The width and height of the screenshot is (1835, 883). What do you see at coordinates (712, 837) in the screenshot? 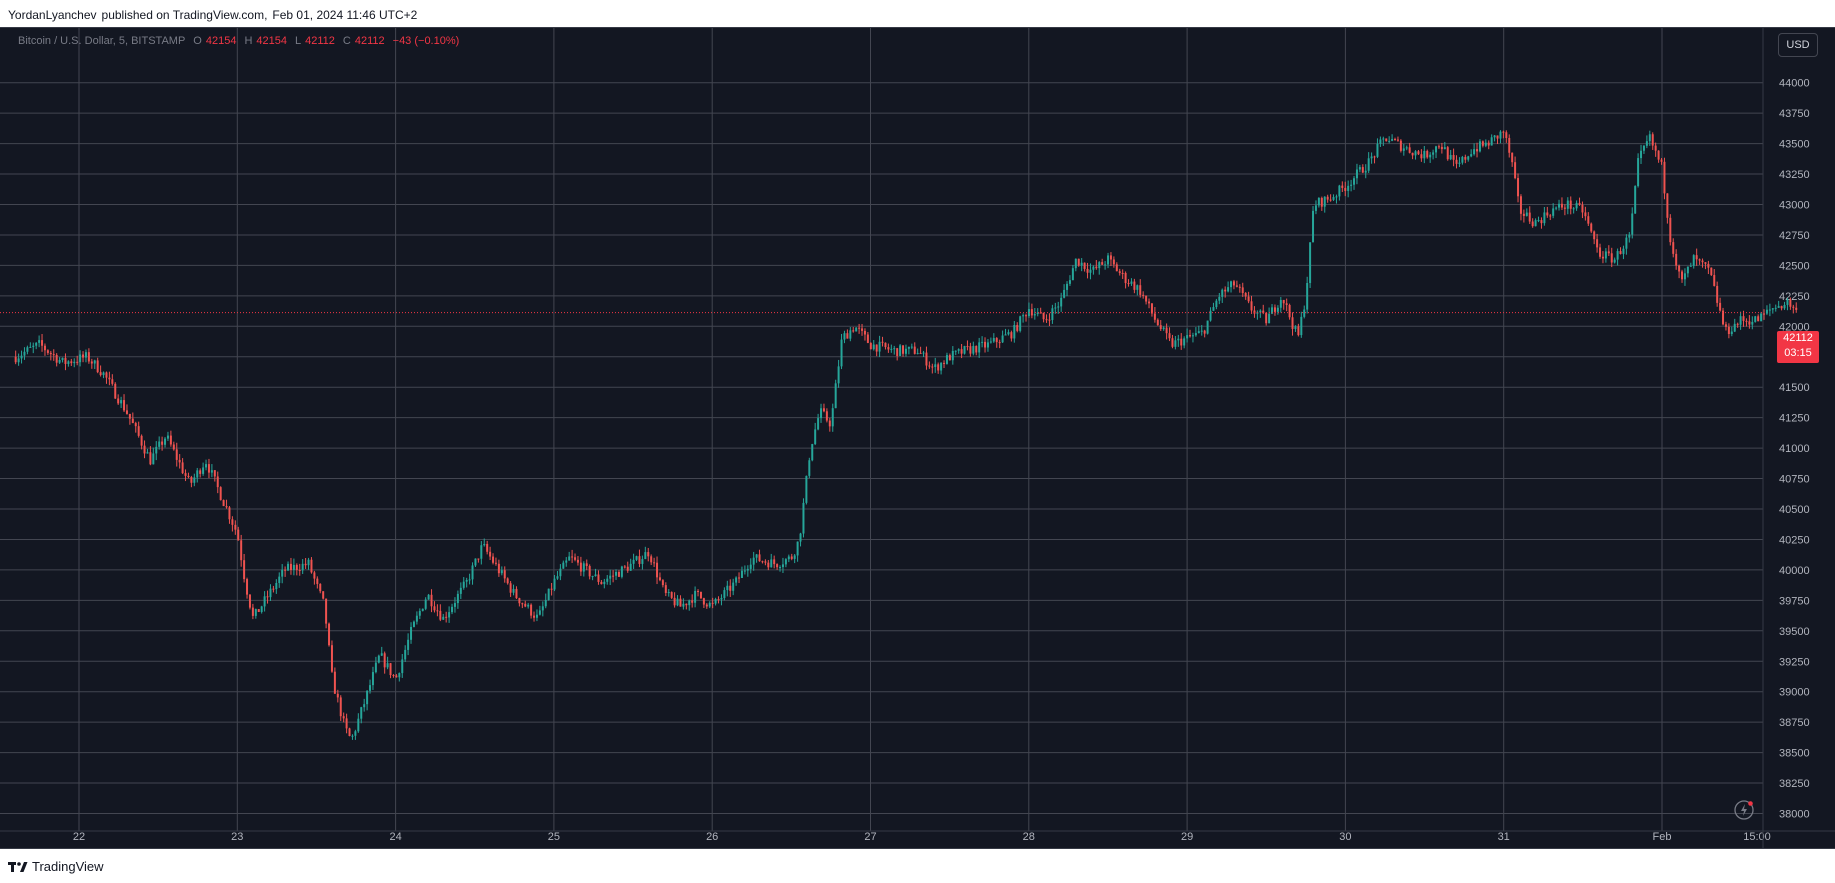
I see `x-axis-tick-label: 26` at bounding box center [712, 837].